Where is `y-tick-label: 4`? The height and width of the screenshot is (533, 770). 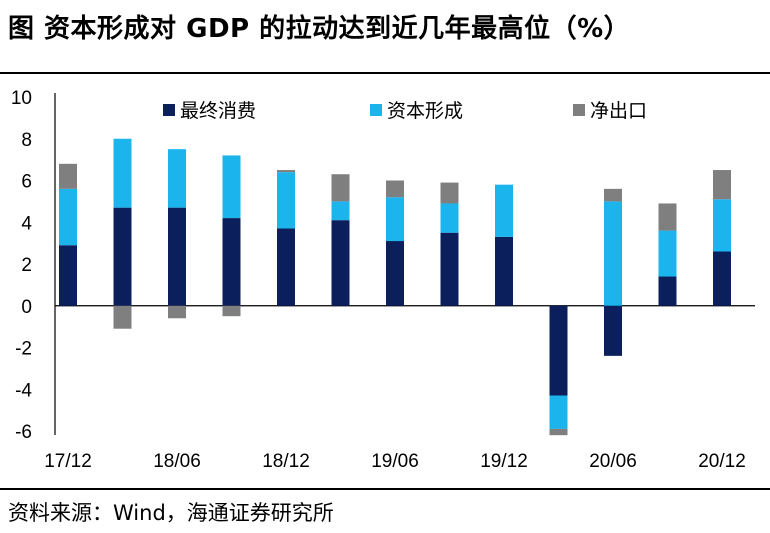
y-tick-label: 4 is located at coordinates (26, 223).